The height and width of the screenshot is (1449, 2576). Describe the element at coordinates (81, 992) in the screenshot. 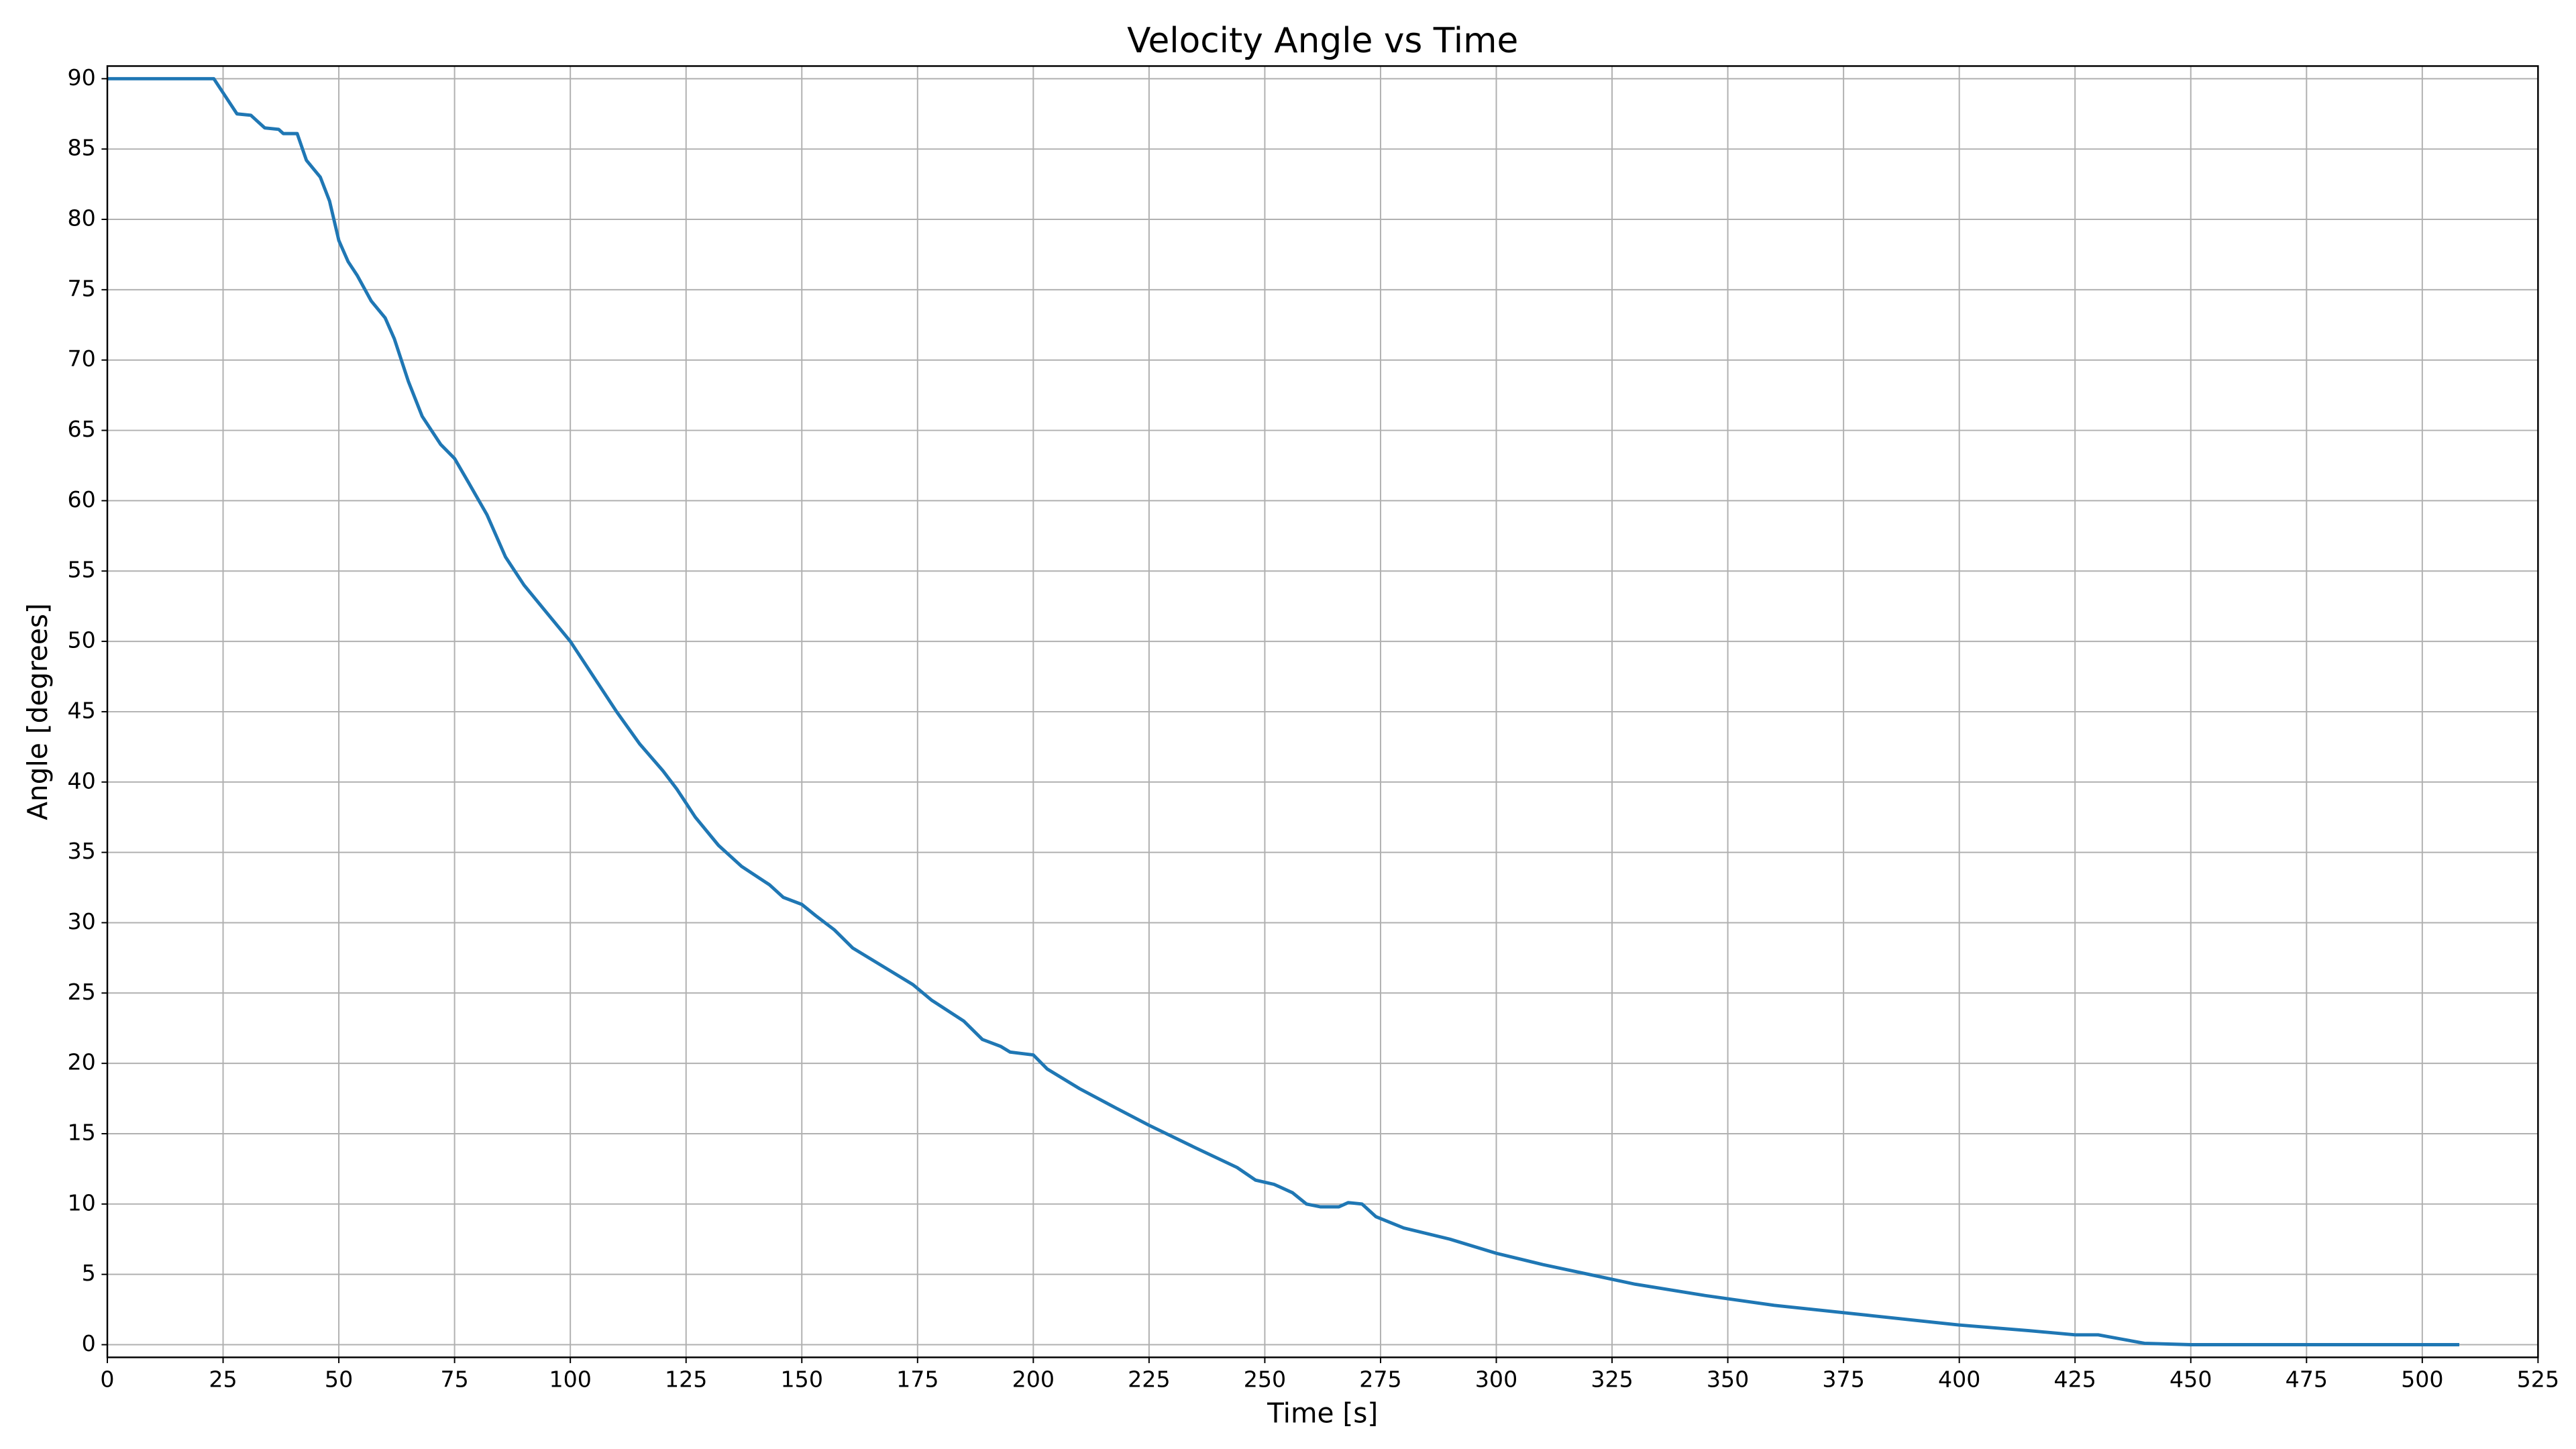

I see `y-tick-label: 25` at that location.